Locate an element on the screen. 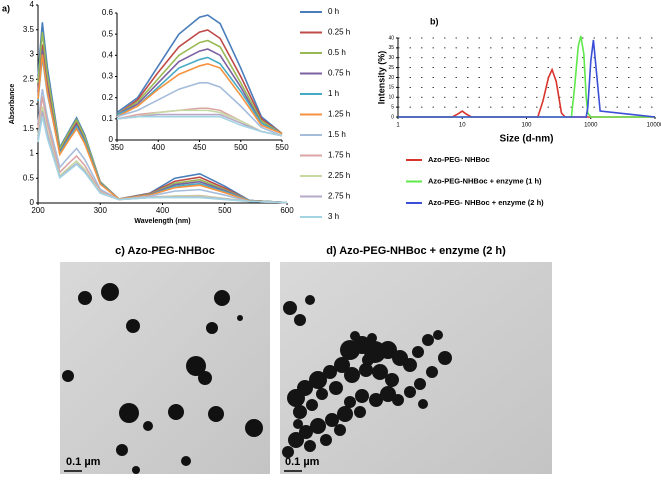  y-tick-label: 30 is located at coordinates (391, 58).